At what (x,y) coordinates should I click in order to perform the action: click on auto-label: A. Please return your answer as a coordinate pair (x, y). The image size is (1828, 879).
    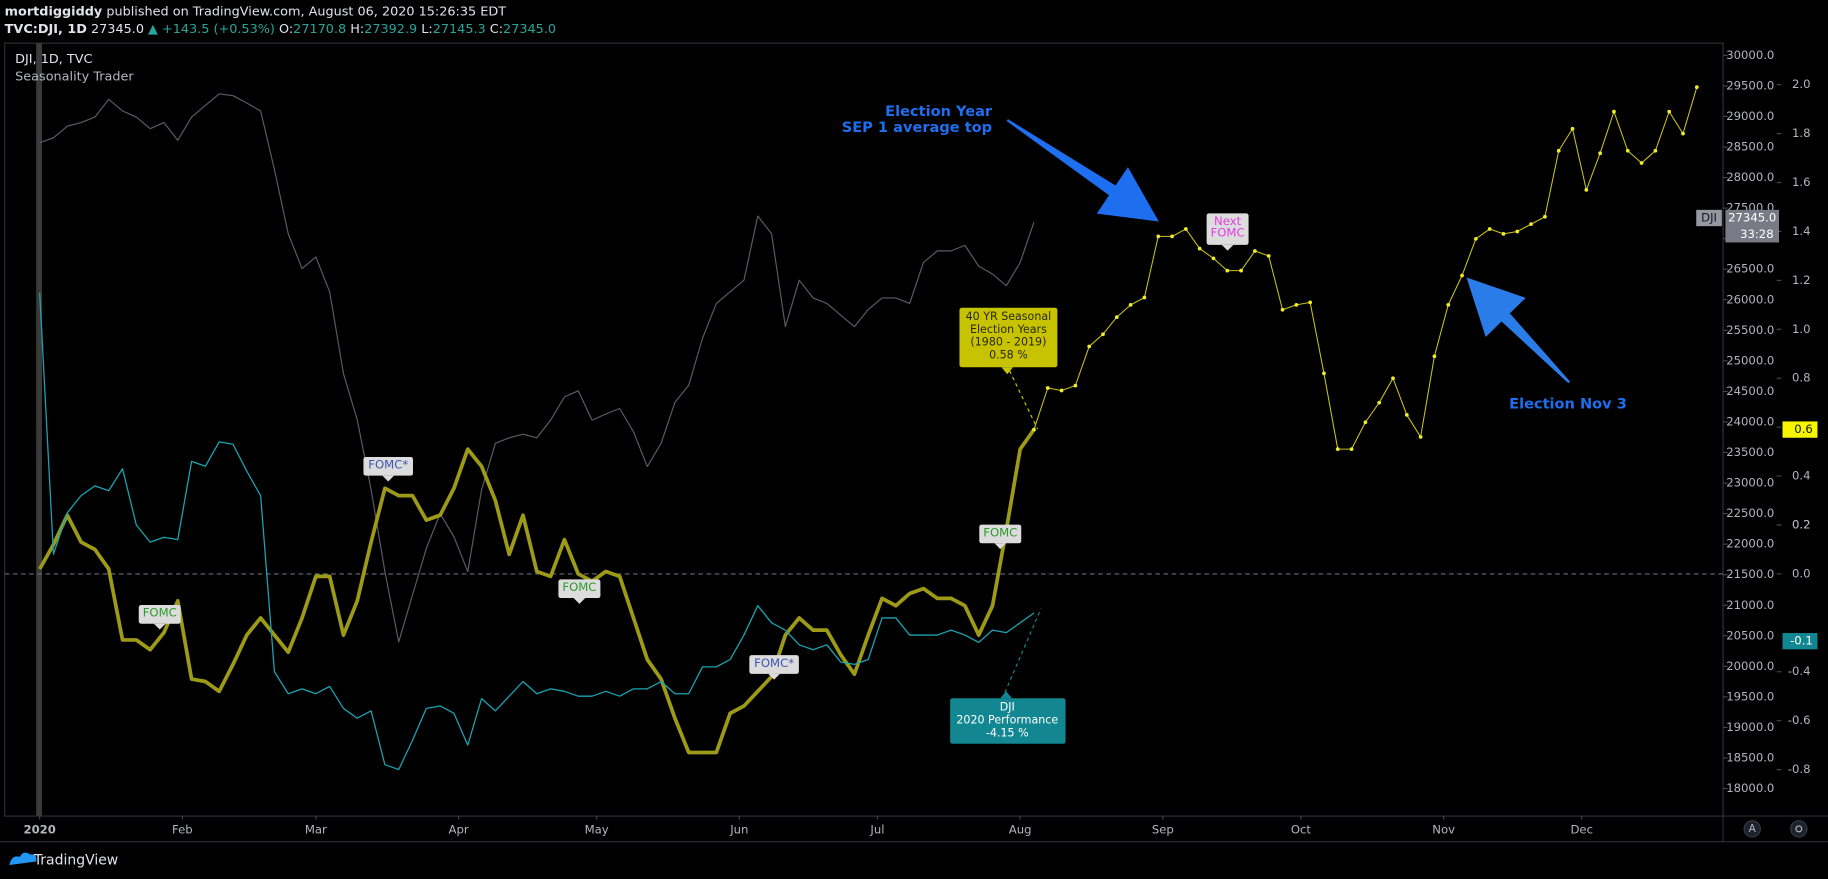
    Looking at the image, I should click on (1753, 829).